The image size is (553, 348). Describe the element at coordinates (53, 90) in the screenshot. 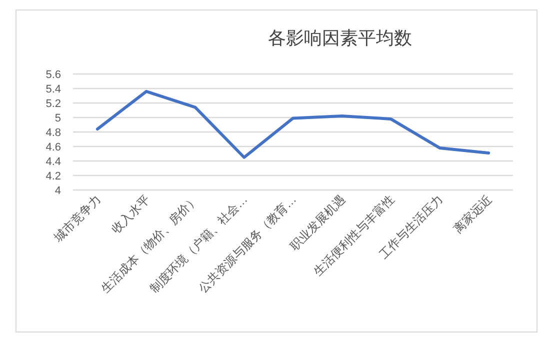

I see `y-tick-label: 5.4` at that location.